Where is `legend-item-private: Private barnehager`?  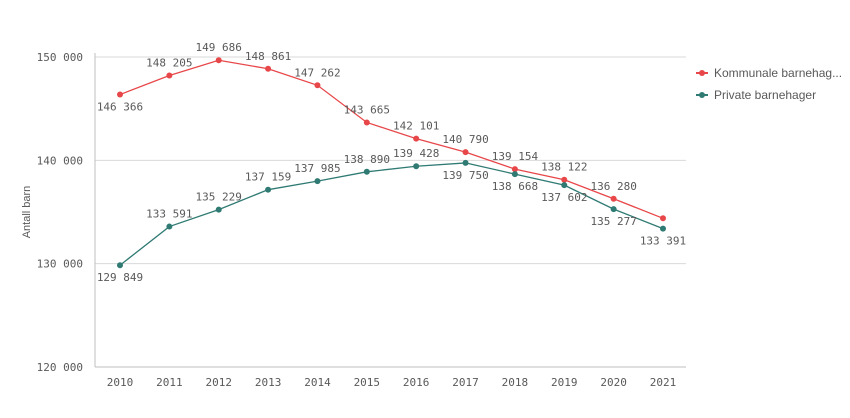
legend-item-private: Private barnehager is located at coordinates (769, 95).